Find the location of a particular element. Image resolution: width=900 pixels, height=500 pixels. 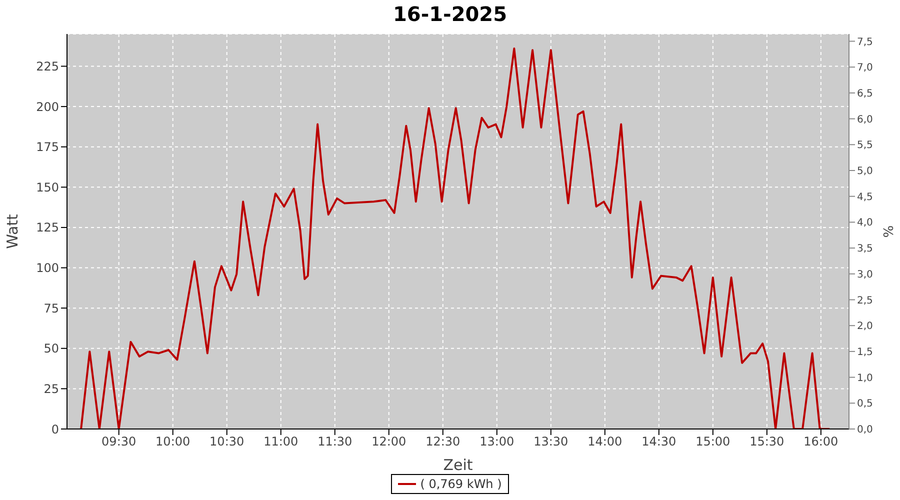

y2-tick-label: 7,0 is located at coordinates (865, 68).